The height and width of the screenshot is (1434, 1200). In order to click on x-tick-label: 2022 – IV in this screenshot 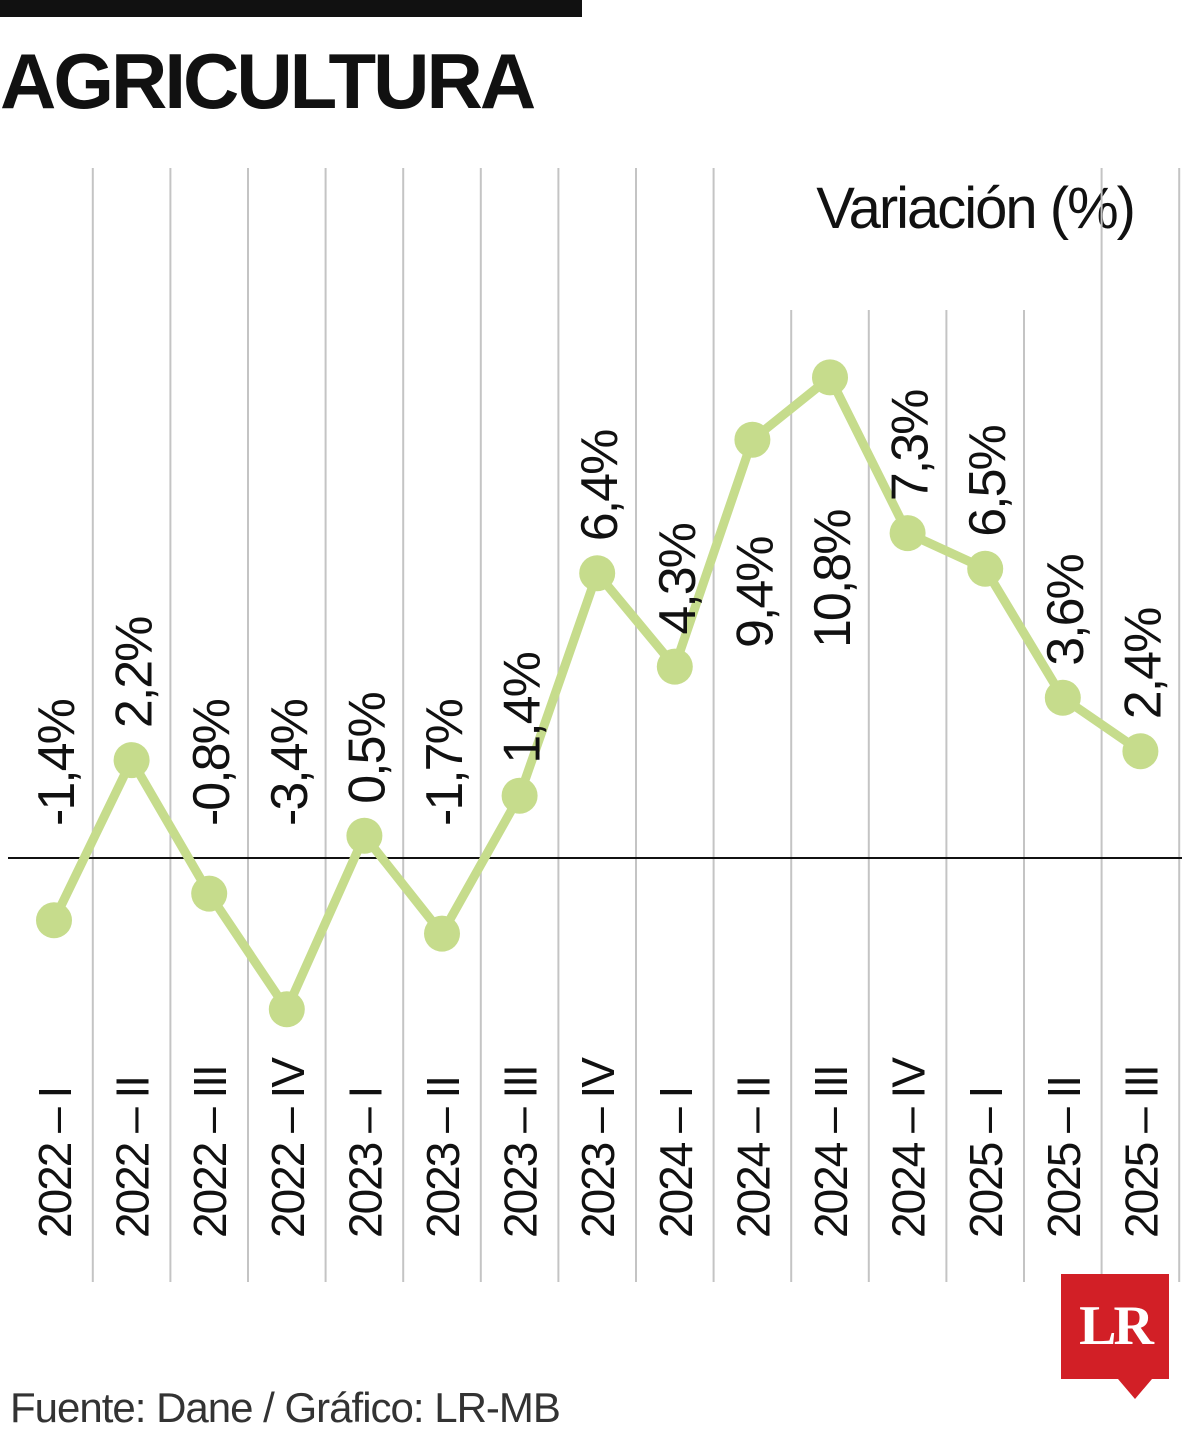, I will do `click(288, 1147)`.